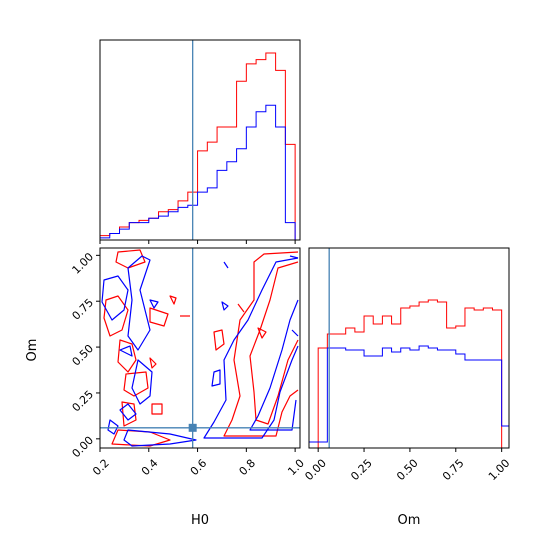  What do you see at coordinates (150, 468) in the screenshot?
I see `h0-x-tick-label: 0.4` at bounding box center [150, 468].